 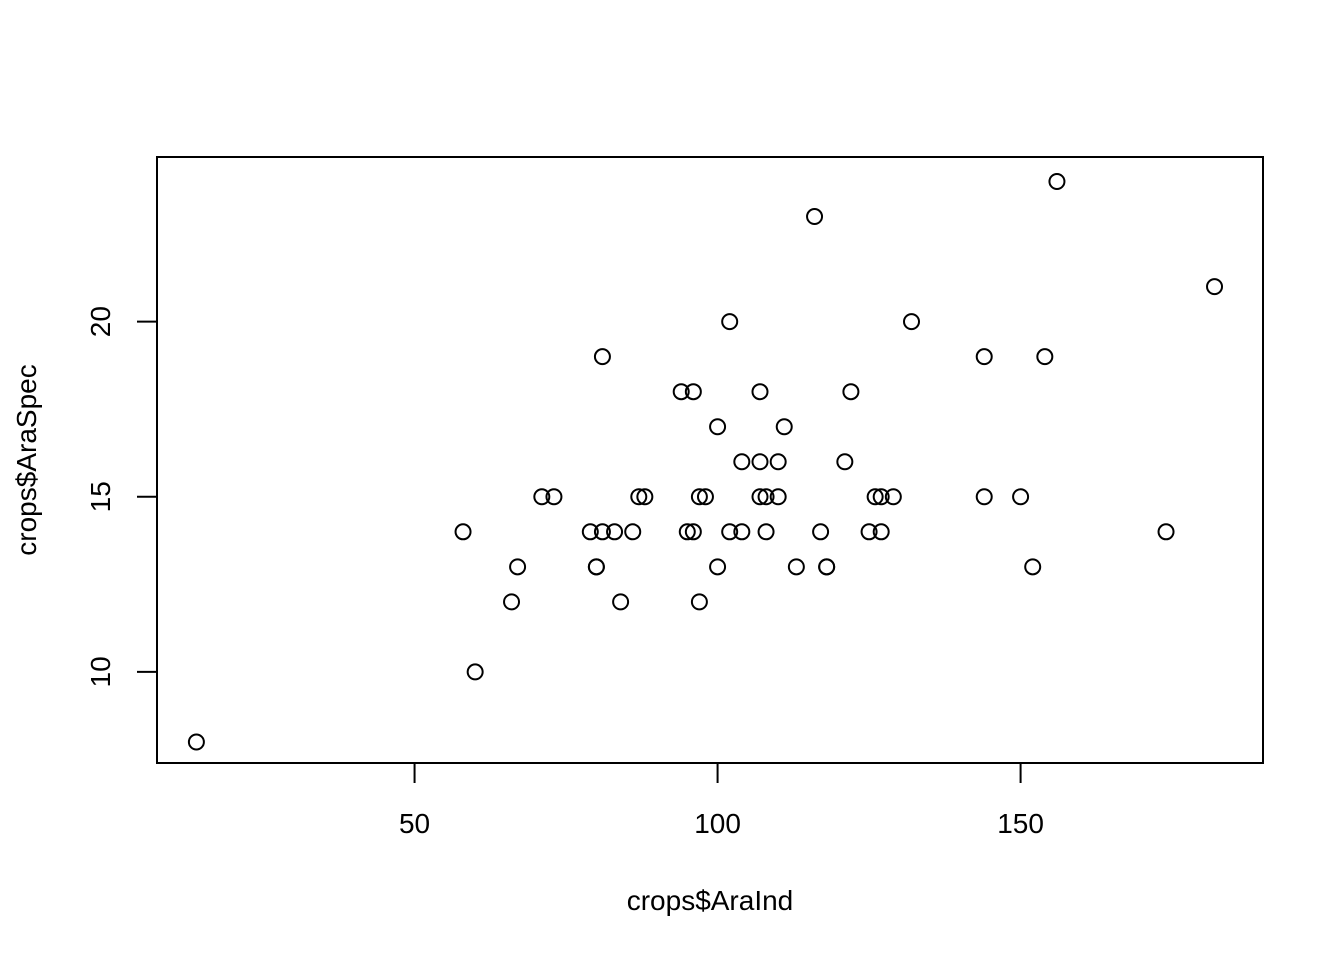 I want to click on y-axis-label: crops$AraSpec, so click(x=26, y=459).